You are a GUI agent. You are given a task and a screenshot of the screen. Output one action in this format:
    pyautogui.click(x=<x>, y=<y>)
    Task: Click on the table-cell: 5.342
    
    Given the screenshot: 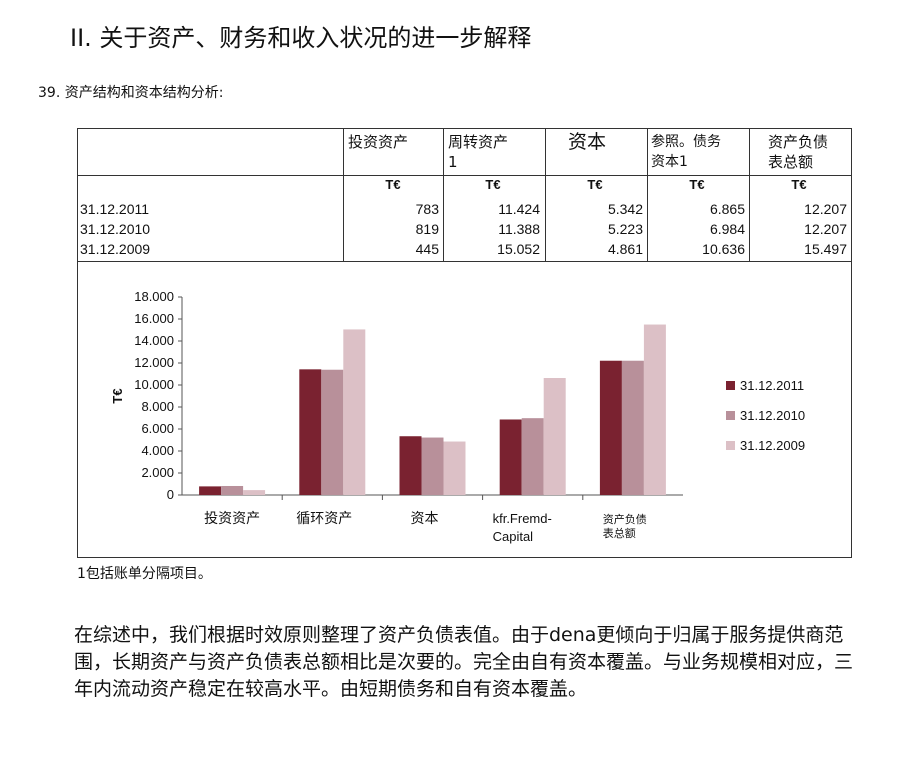 What is the action you would take?
    pyautogui.click(x=625, y=209)
    